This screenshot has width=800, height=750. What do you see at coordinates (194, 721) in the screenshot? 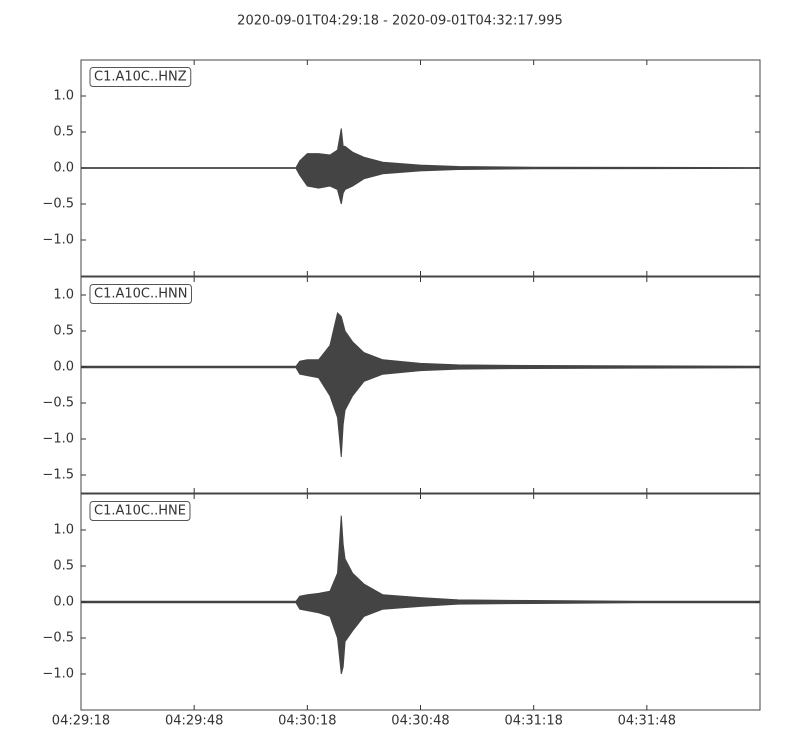
I see `x-tick-label: 04:29:48` at bounding box center [194, 721].